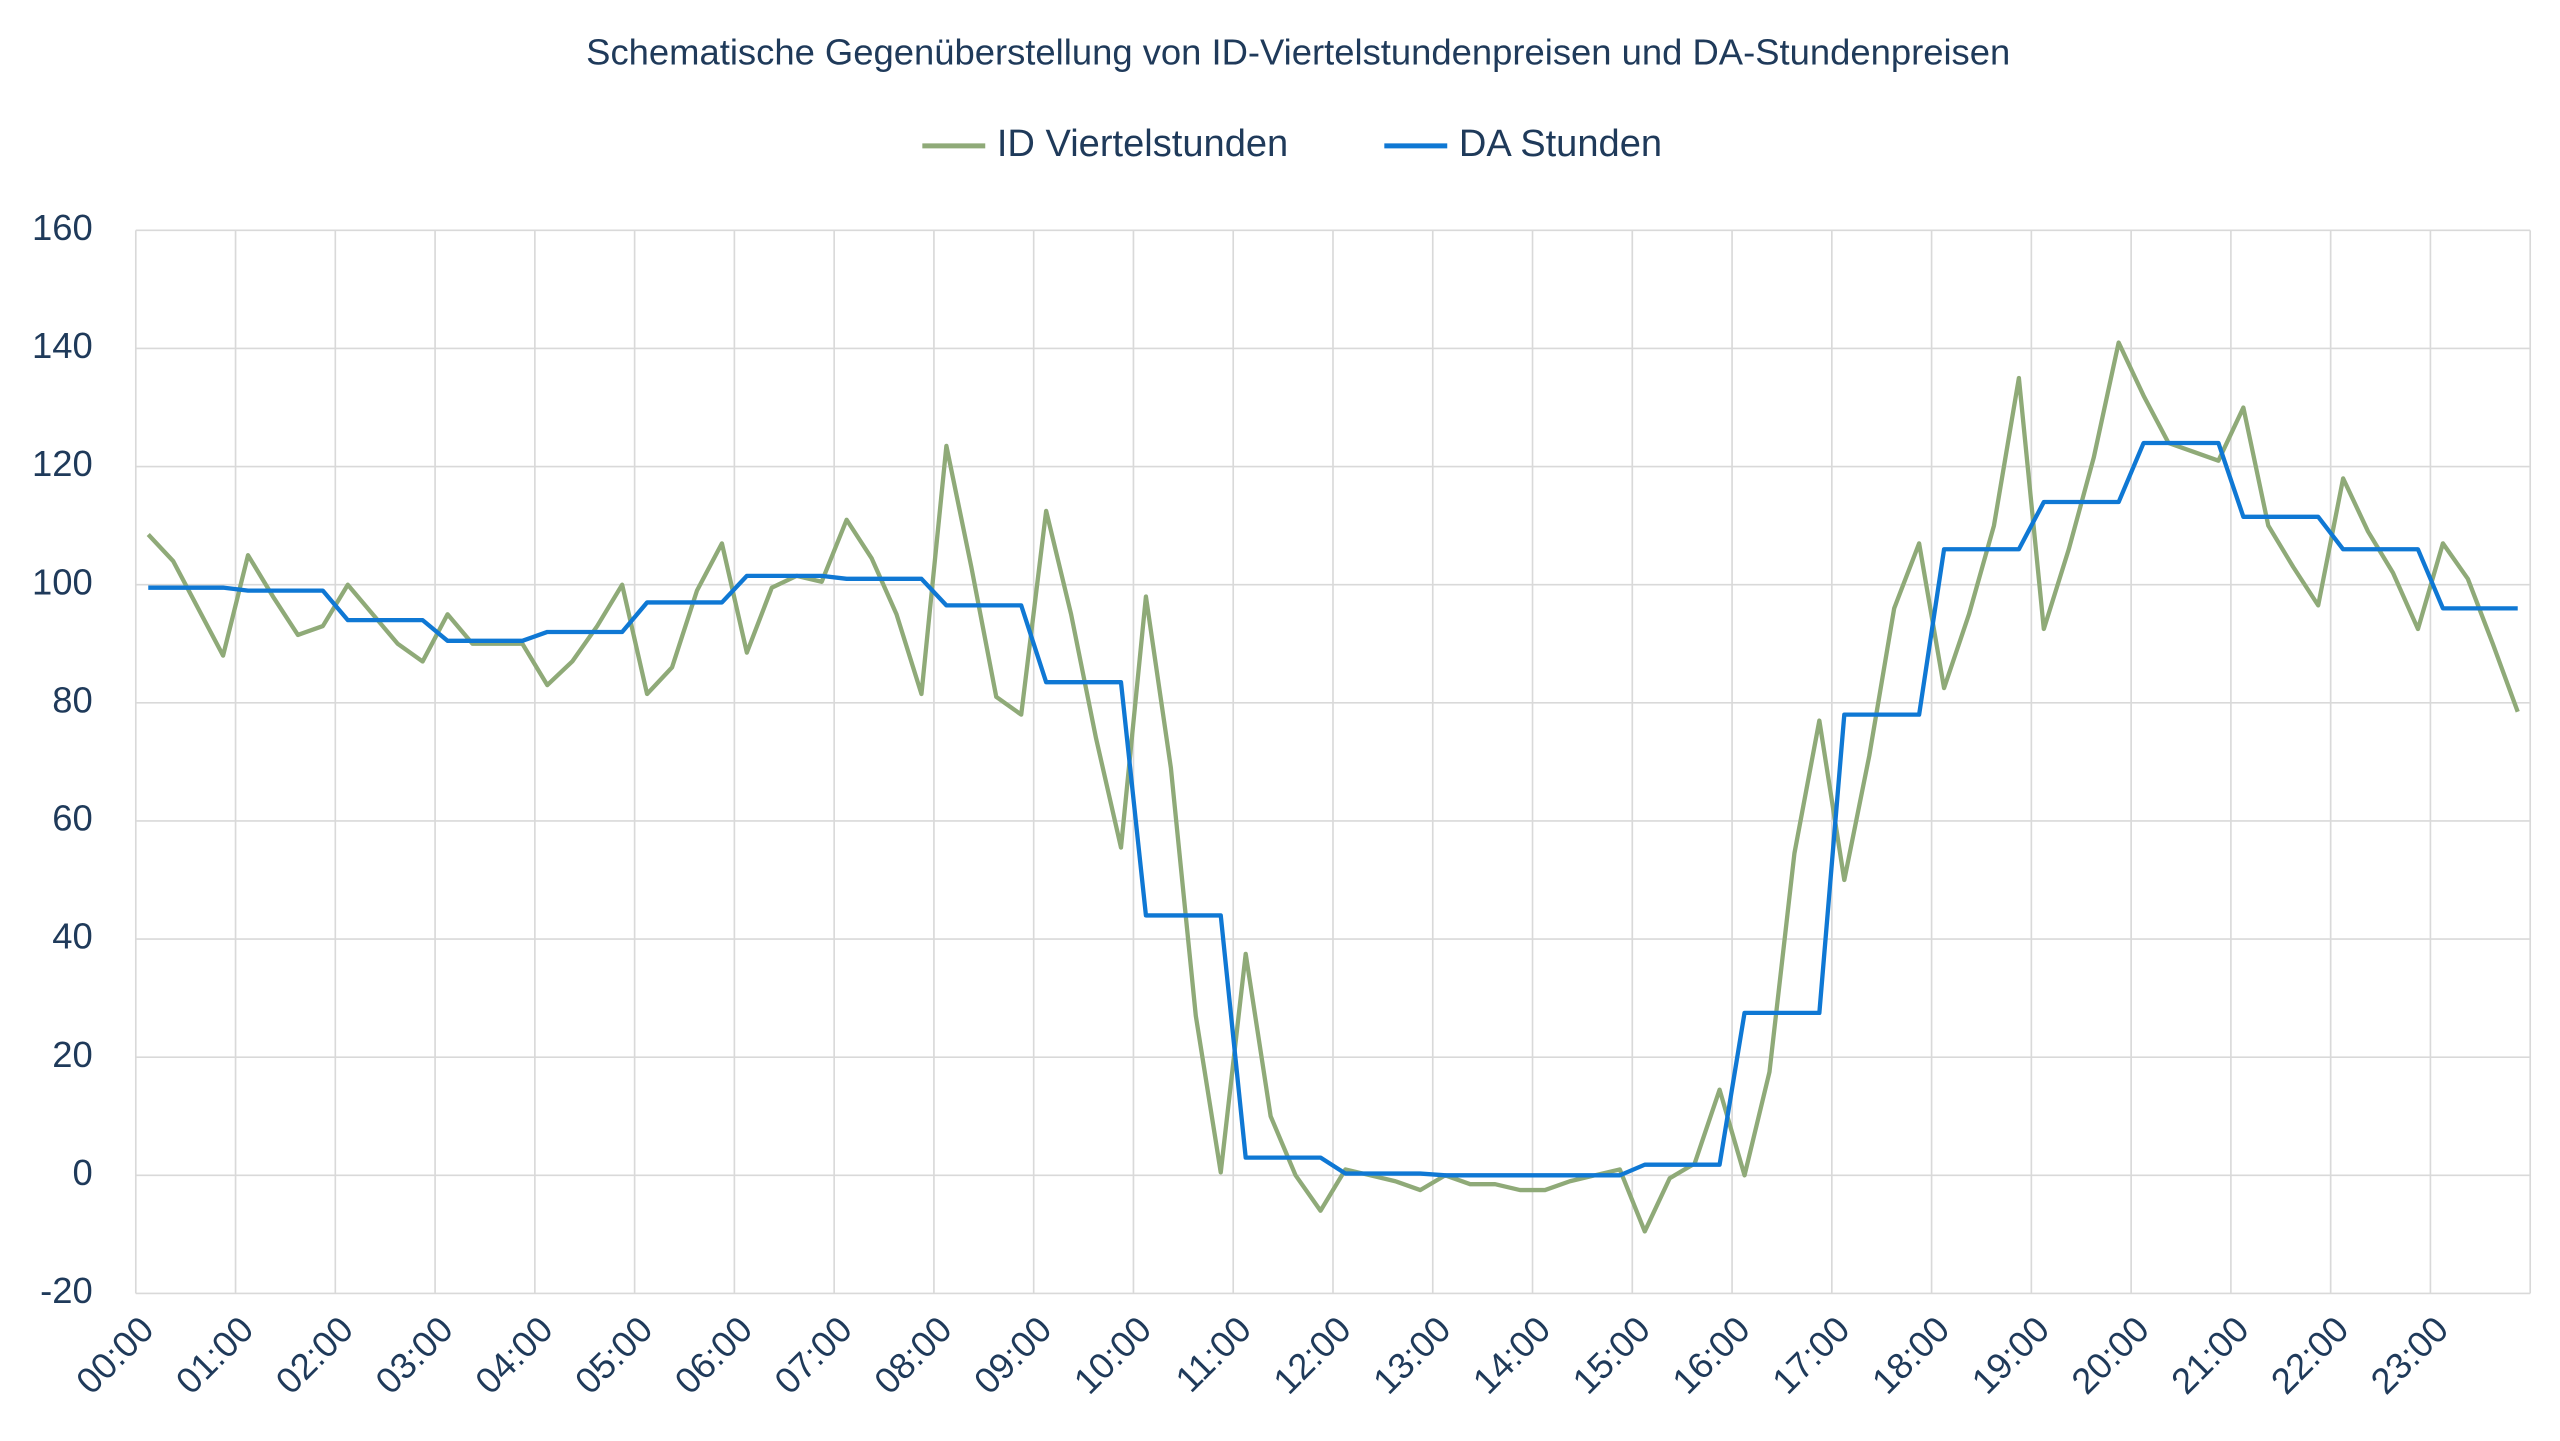  I want to click on x-tick-label: 17:00, so click(1810, 1354).